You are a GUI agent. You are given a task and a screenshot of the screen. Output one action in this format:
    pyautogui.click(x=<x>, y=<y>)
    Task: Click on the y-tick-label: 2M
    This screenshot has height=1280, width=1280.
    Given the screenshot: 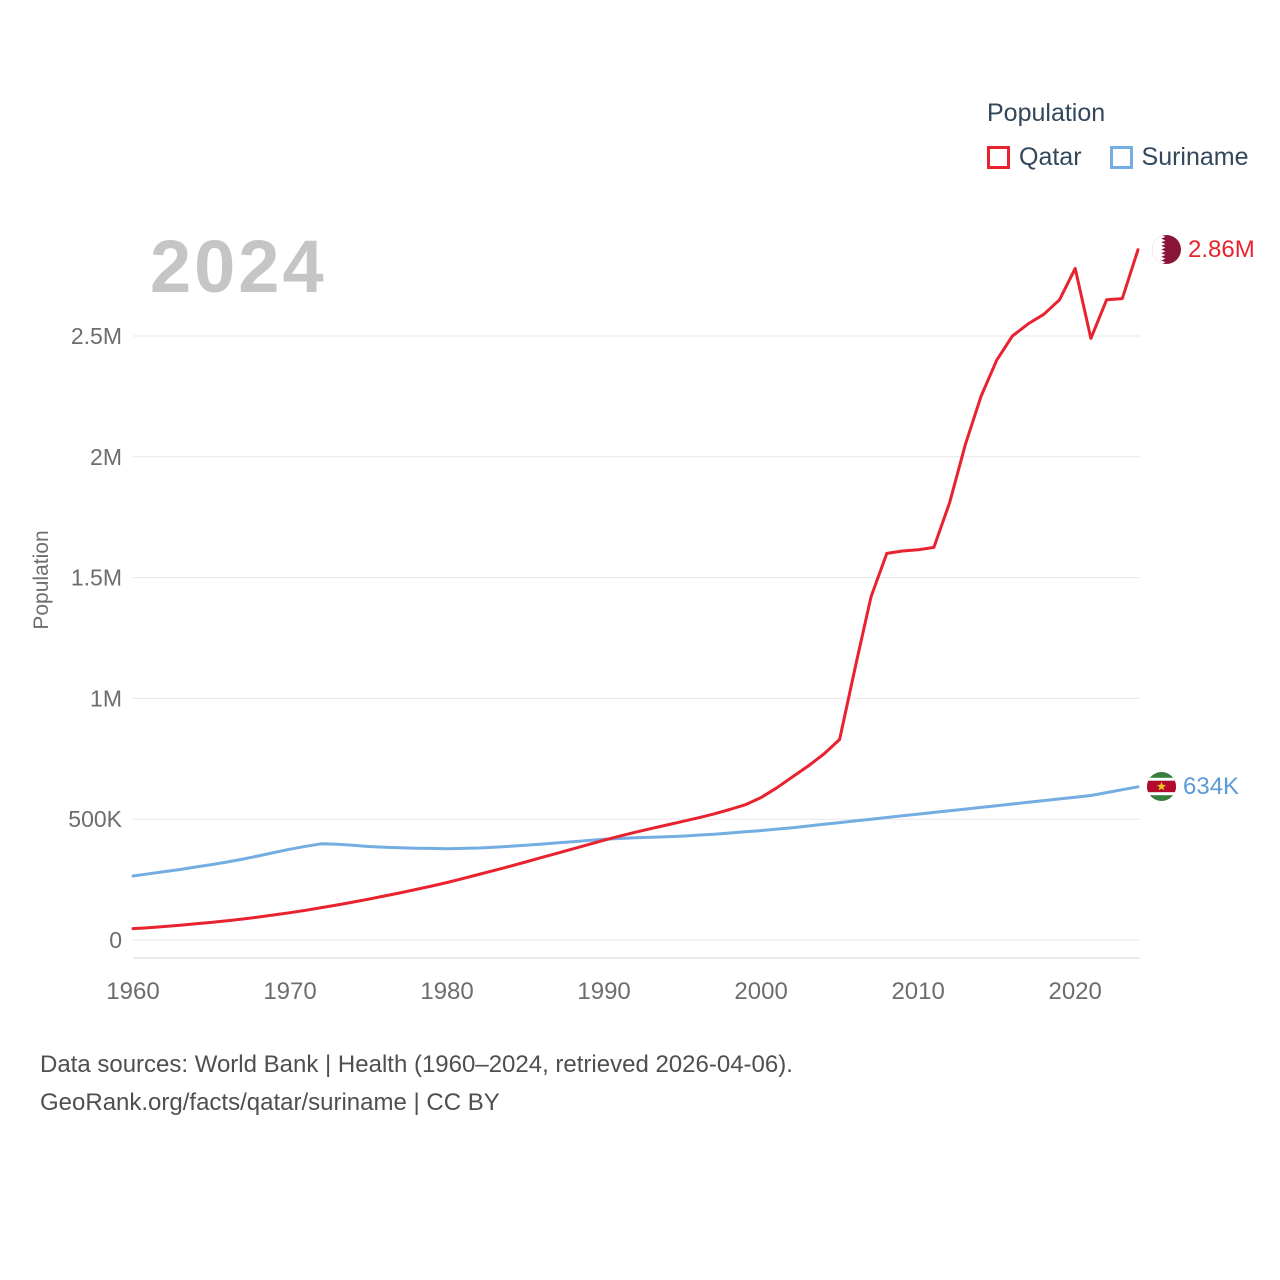 What is the action you would take?
    pyautogui.click(x=106, y=457)
    